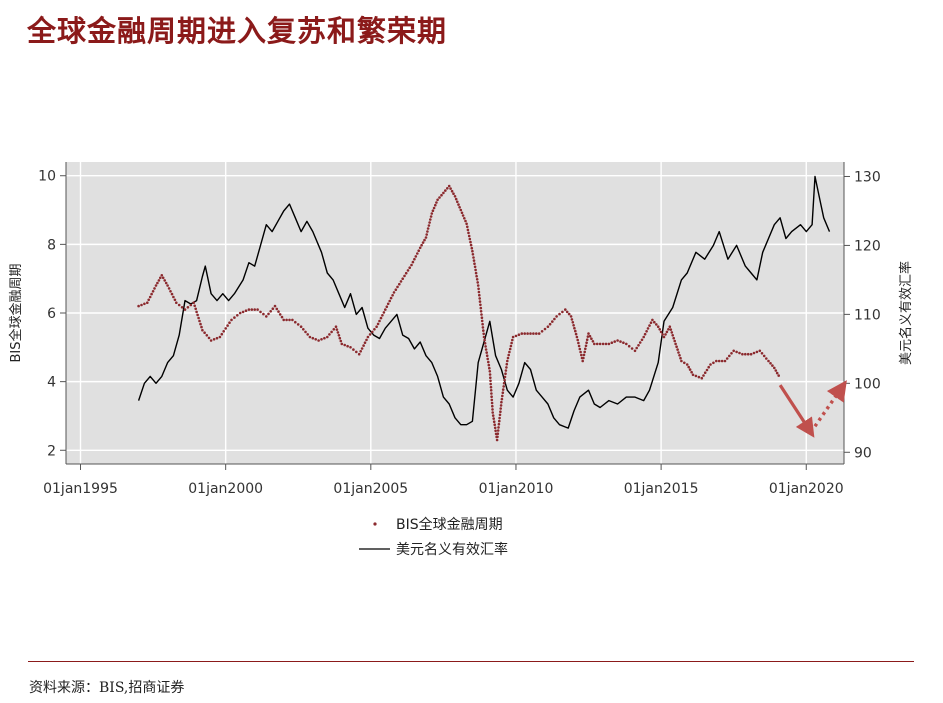  Describe the element at coordinates (47, 177) in the screenshot. I see `y-left-tick-label: 10` at that location.